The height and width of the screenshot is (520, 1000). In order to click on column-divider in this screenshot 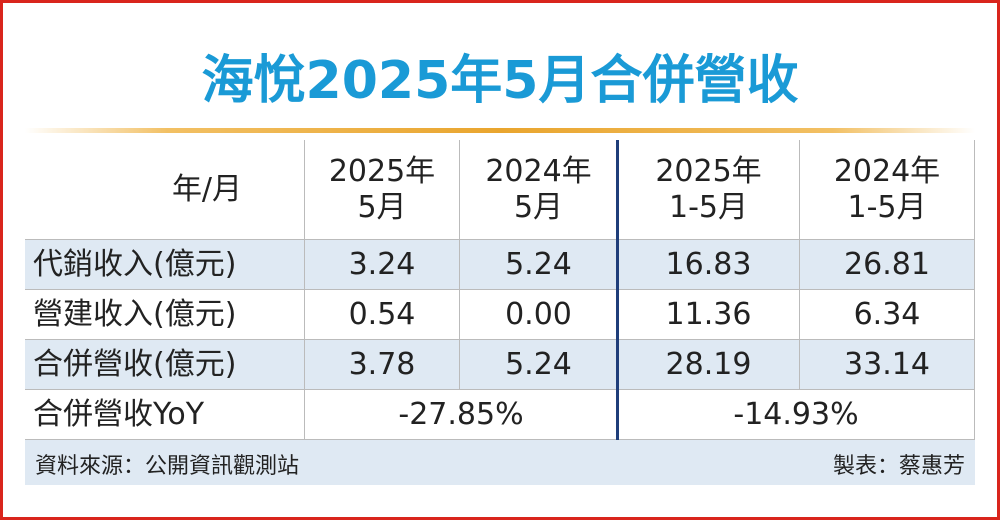, I will do `click(617, 290)`.